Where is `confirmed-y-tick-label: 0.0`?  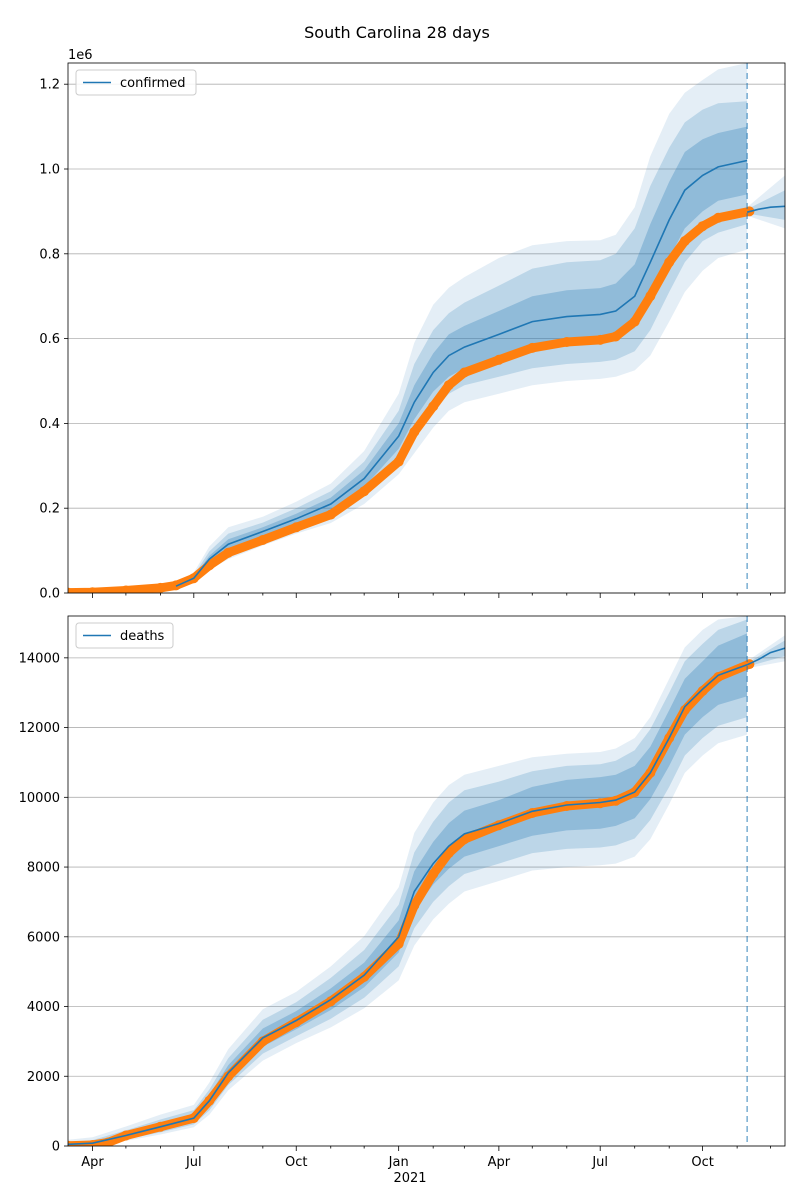
confirmed-y-tick-label: 0.0 is located at coordinates (49, 594).